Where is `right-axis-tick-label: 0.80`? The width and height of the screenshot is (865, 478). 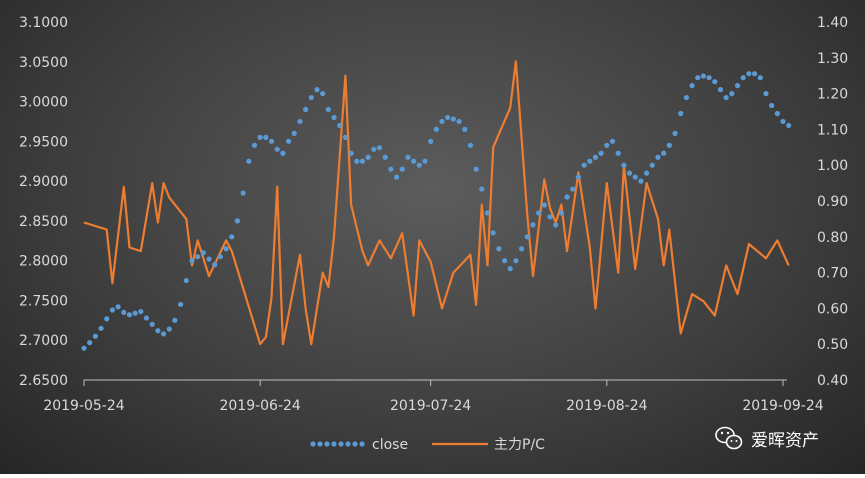
right-axis-tick-label: 0.80 is located at coordinates (832, 238).